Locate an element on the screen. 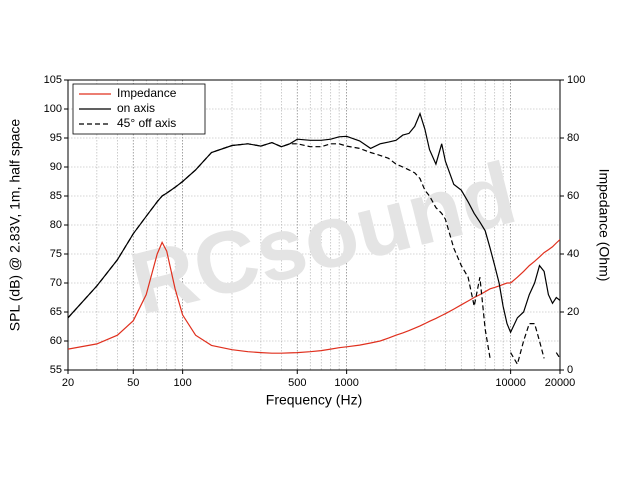  legend-label: on axis is located at coordinates (136, 108).